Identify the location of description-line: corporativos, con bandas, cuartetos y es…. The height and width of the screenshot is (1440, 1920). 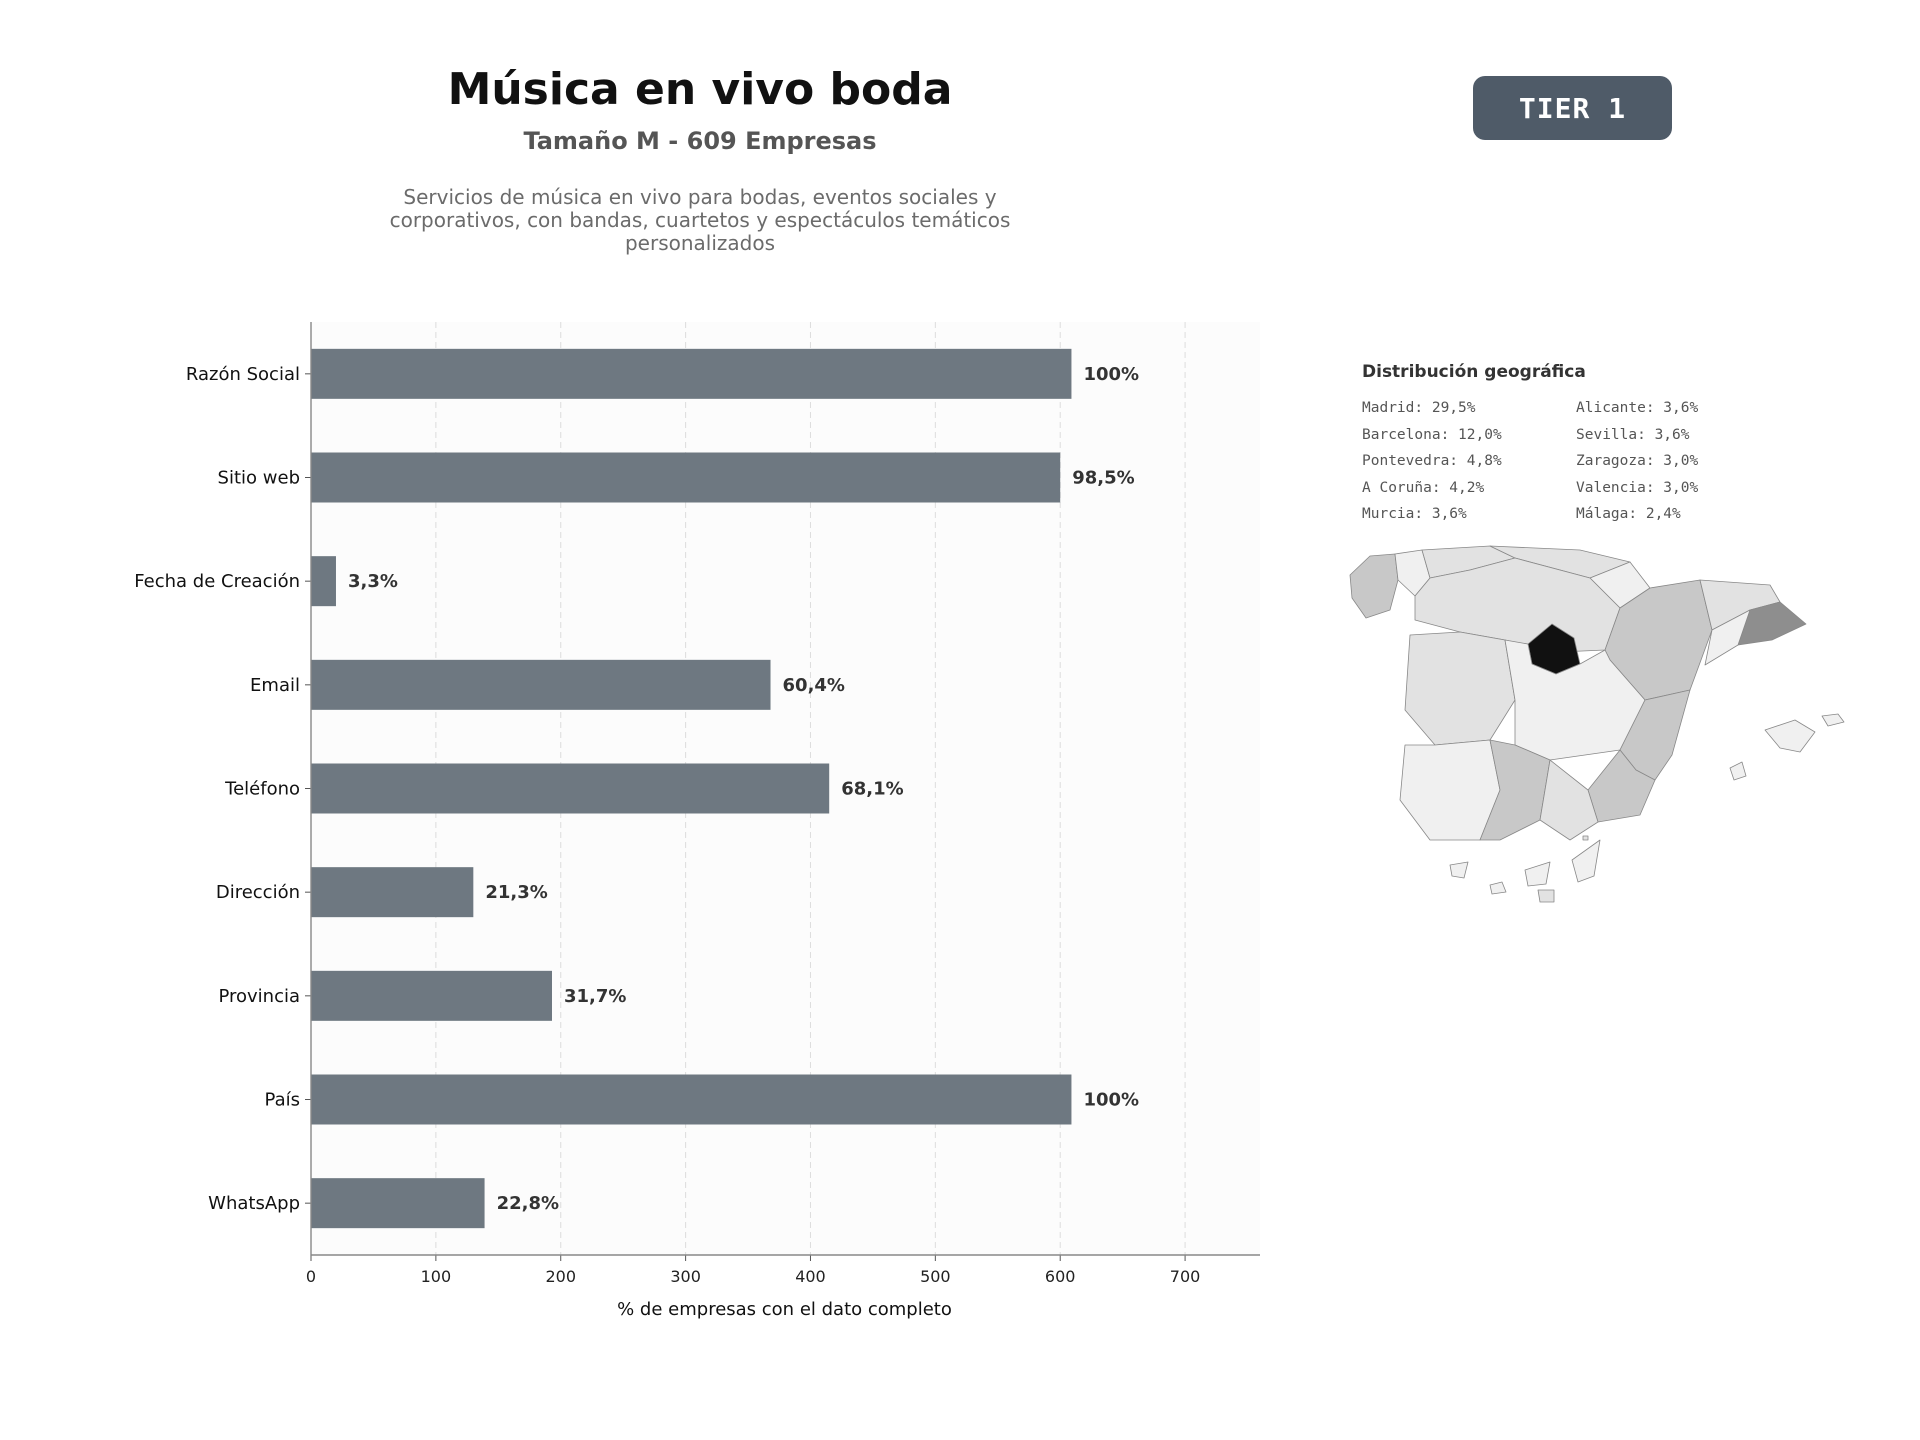
(700, 220).